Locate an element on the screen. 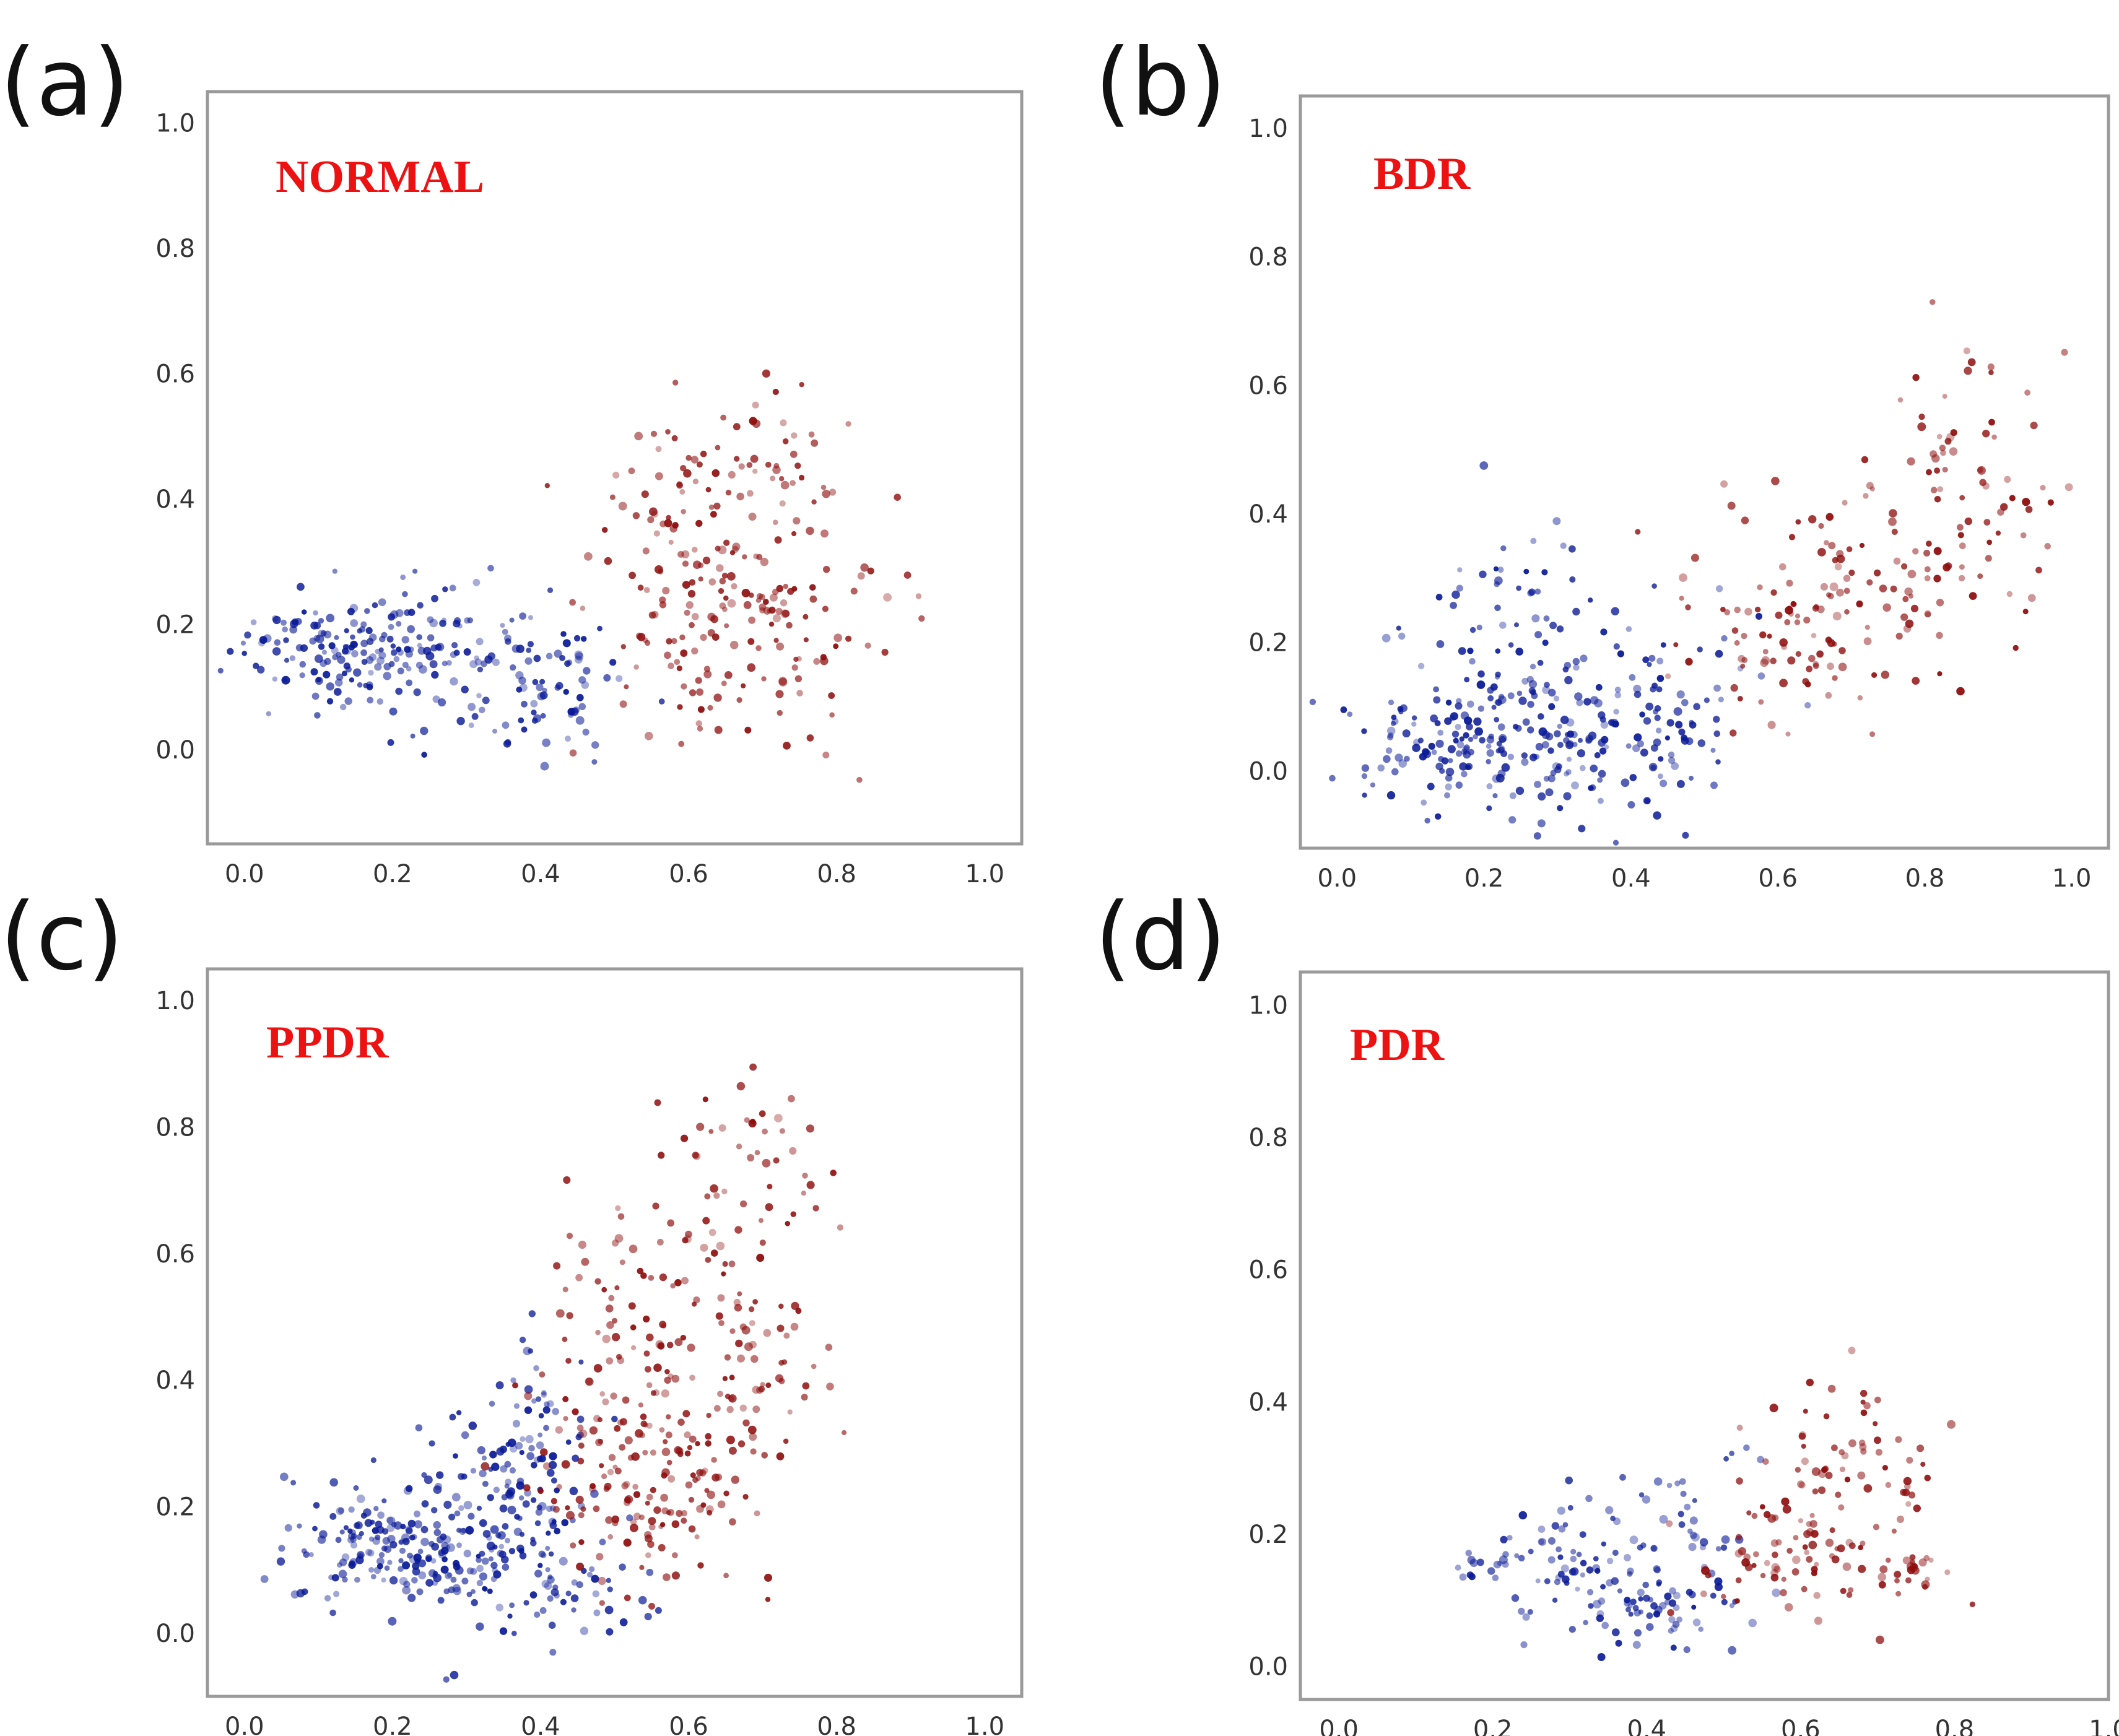 This screenshot has width=2119, height=1736. panel-letter-c: (c) is located at coordinates (62, 937).